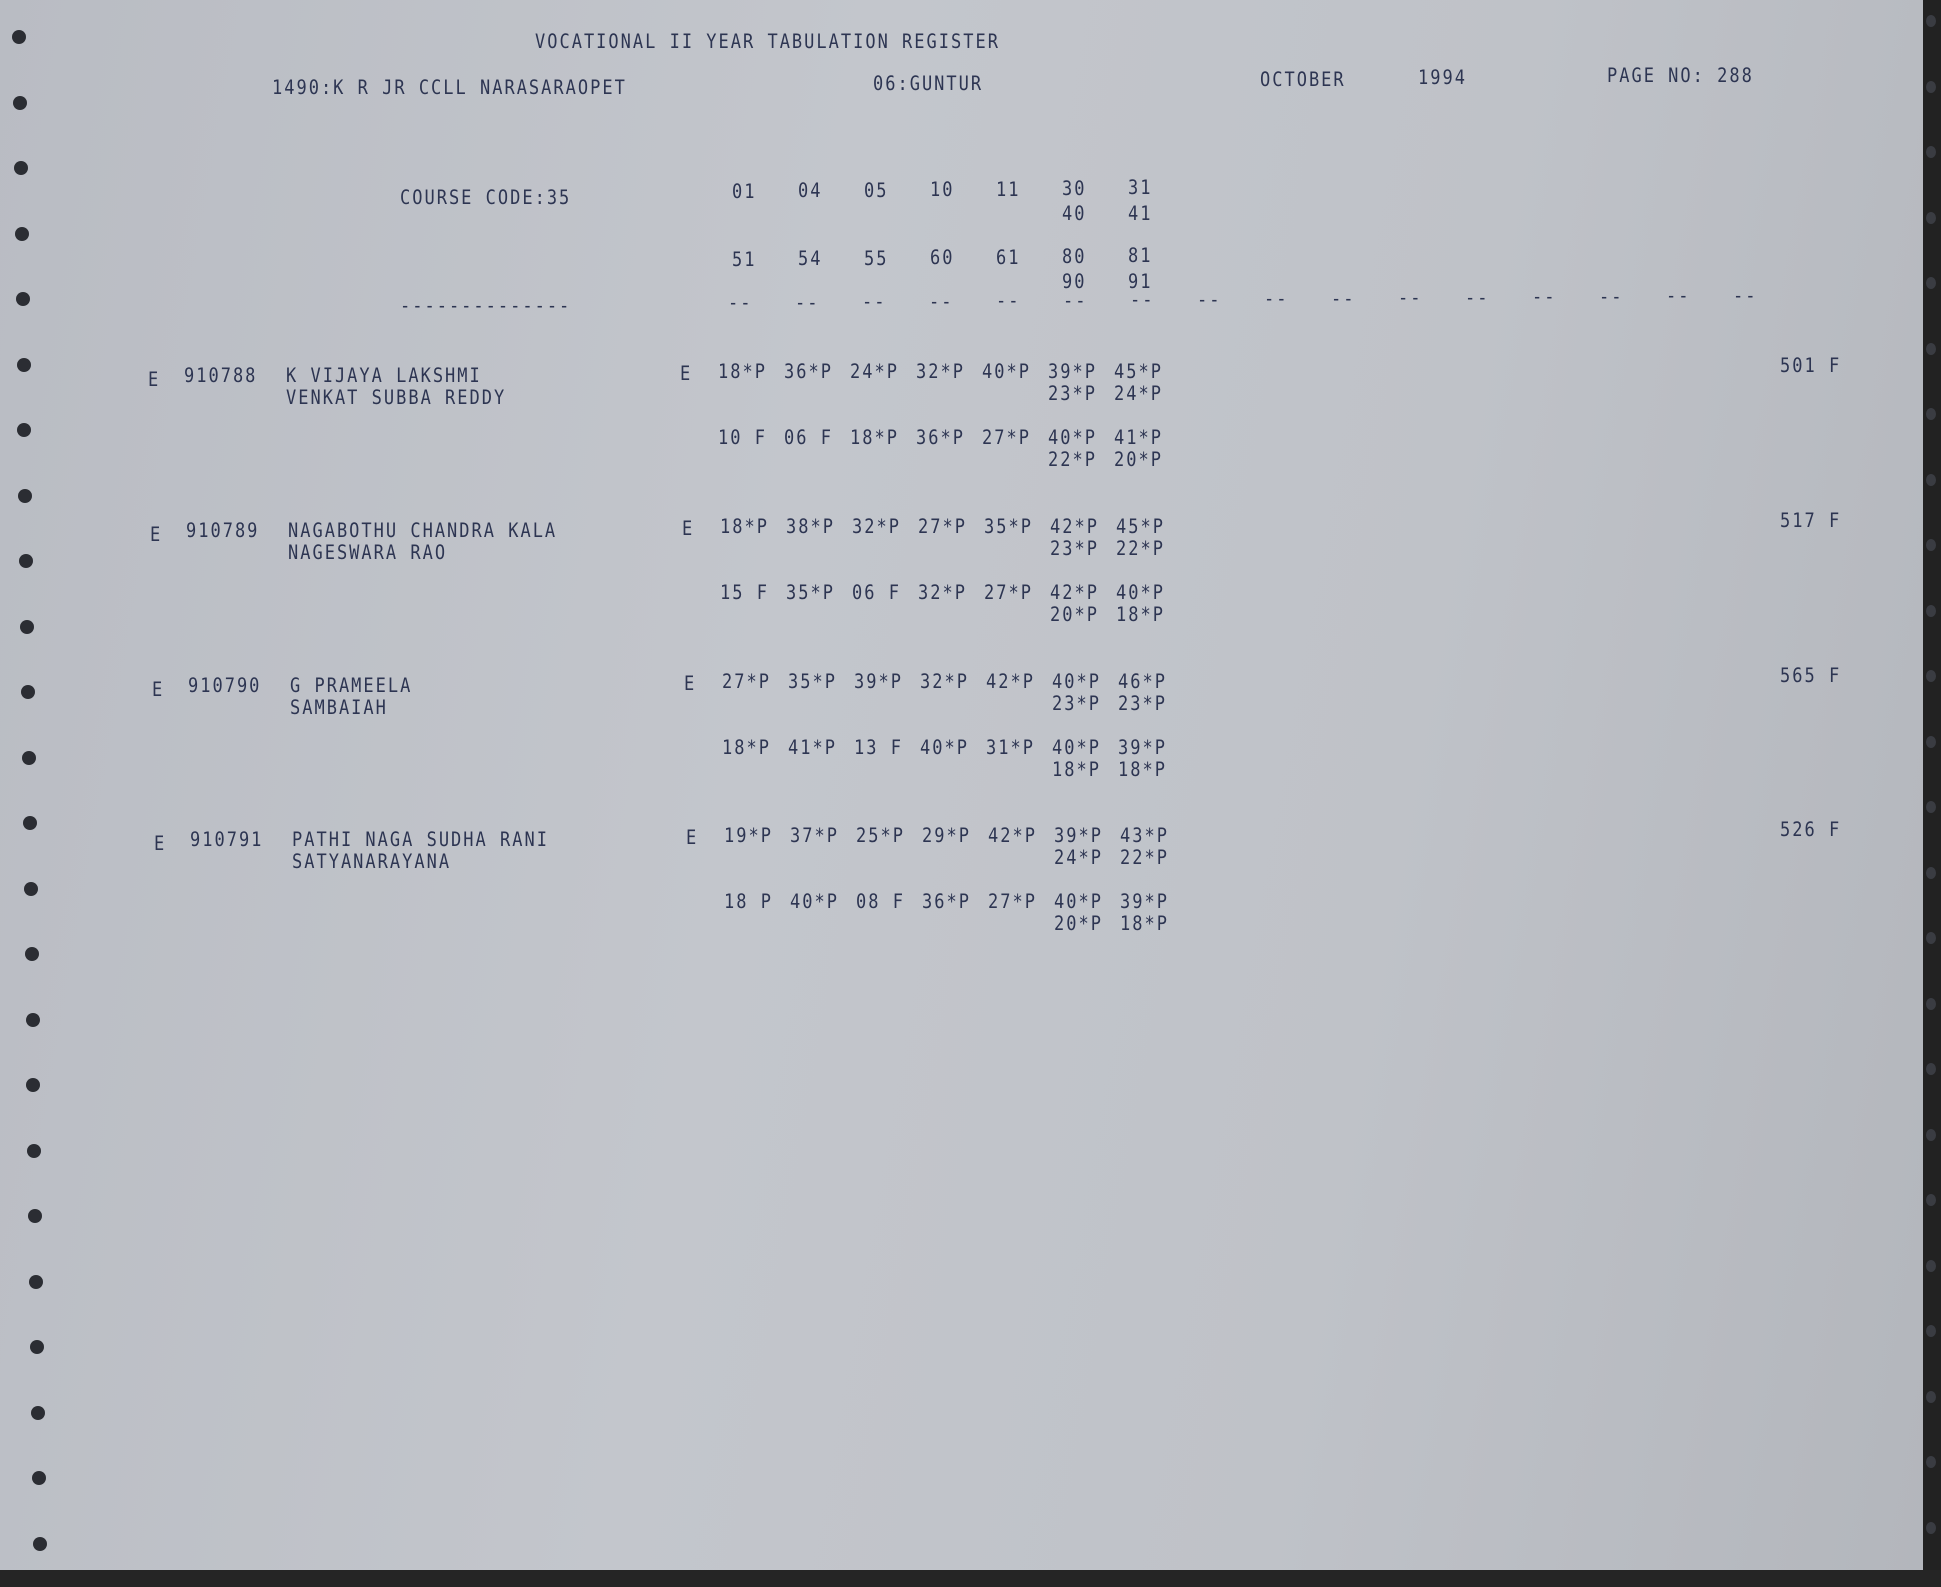 Image resolution: width=1941 pixels, height=1587 pixels. I want to click on subject-code: 01, so click(744, 192).